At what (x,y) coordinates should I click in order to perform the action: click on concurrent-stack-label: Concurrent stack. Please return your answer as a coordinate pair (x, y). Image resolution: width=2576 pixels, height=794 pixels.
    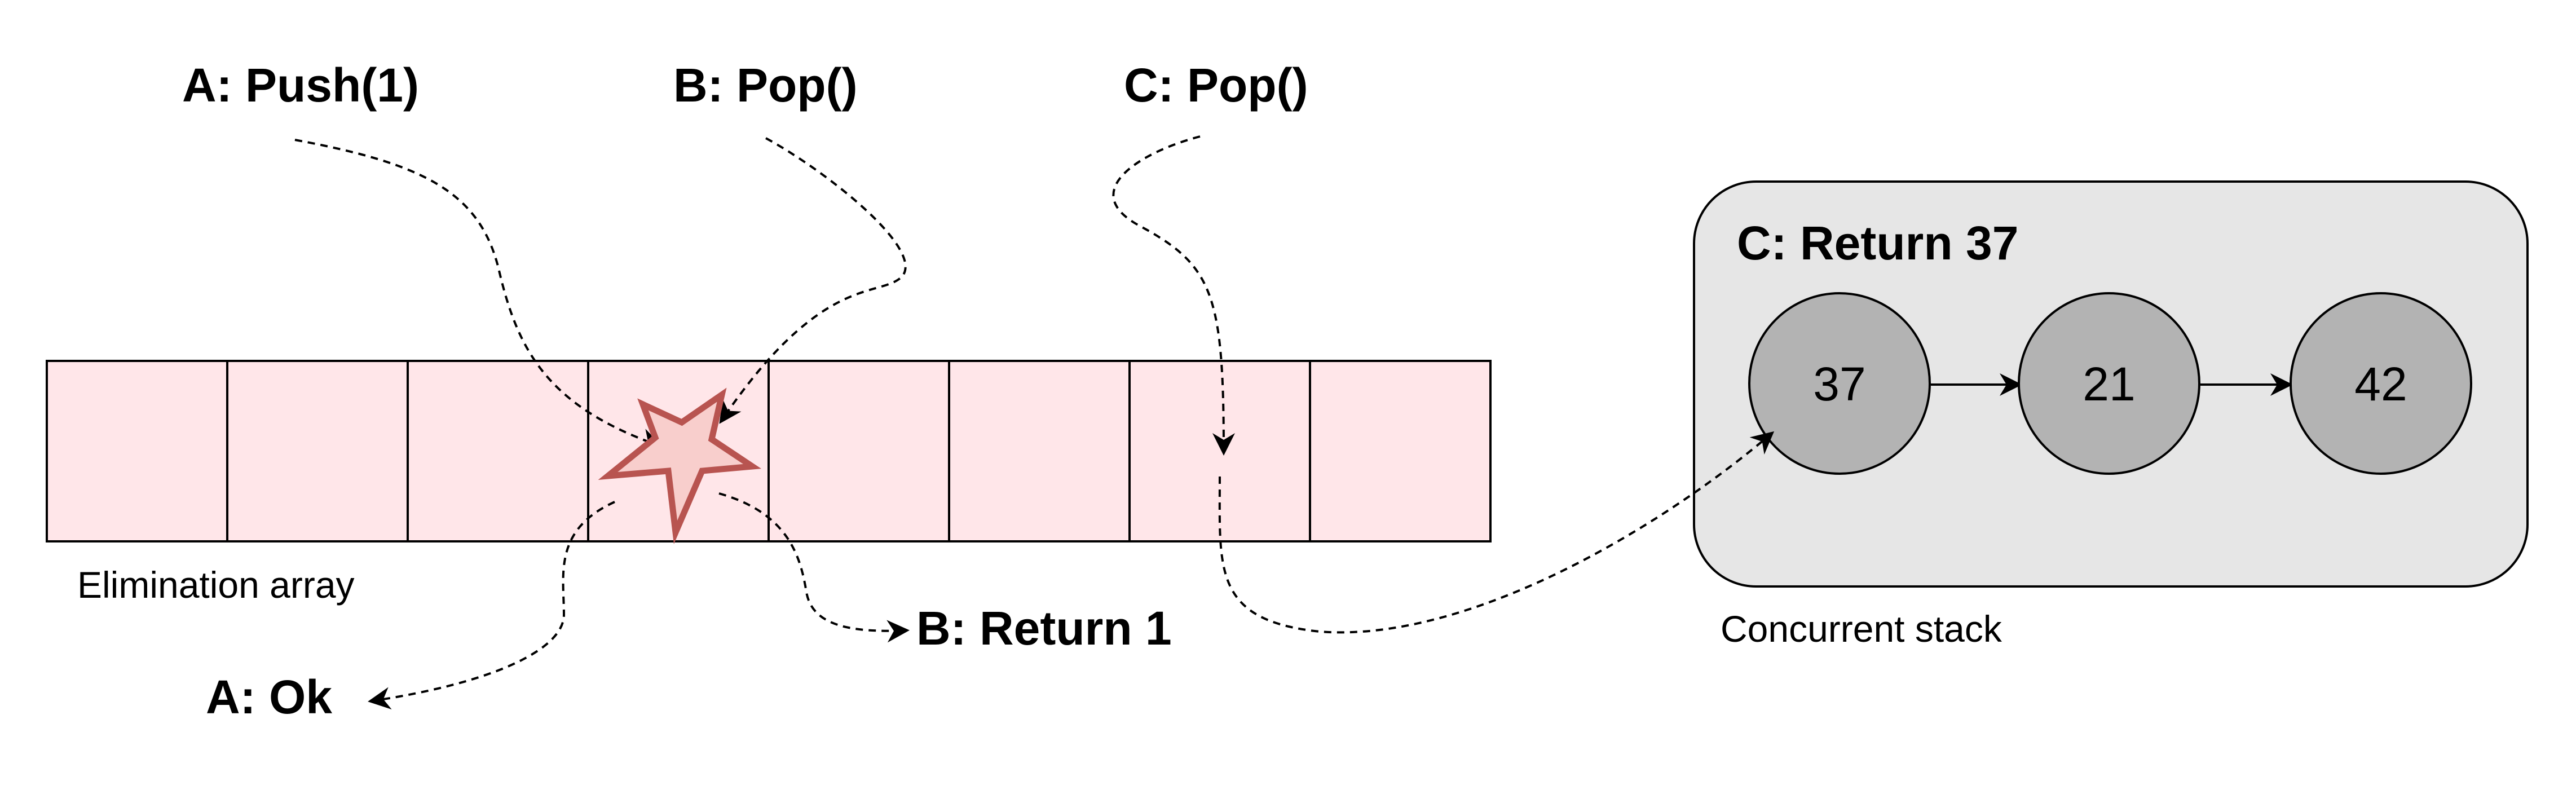
    Looking at the image, I should click on (1861, 629).